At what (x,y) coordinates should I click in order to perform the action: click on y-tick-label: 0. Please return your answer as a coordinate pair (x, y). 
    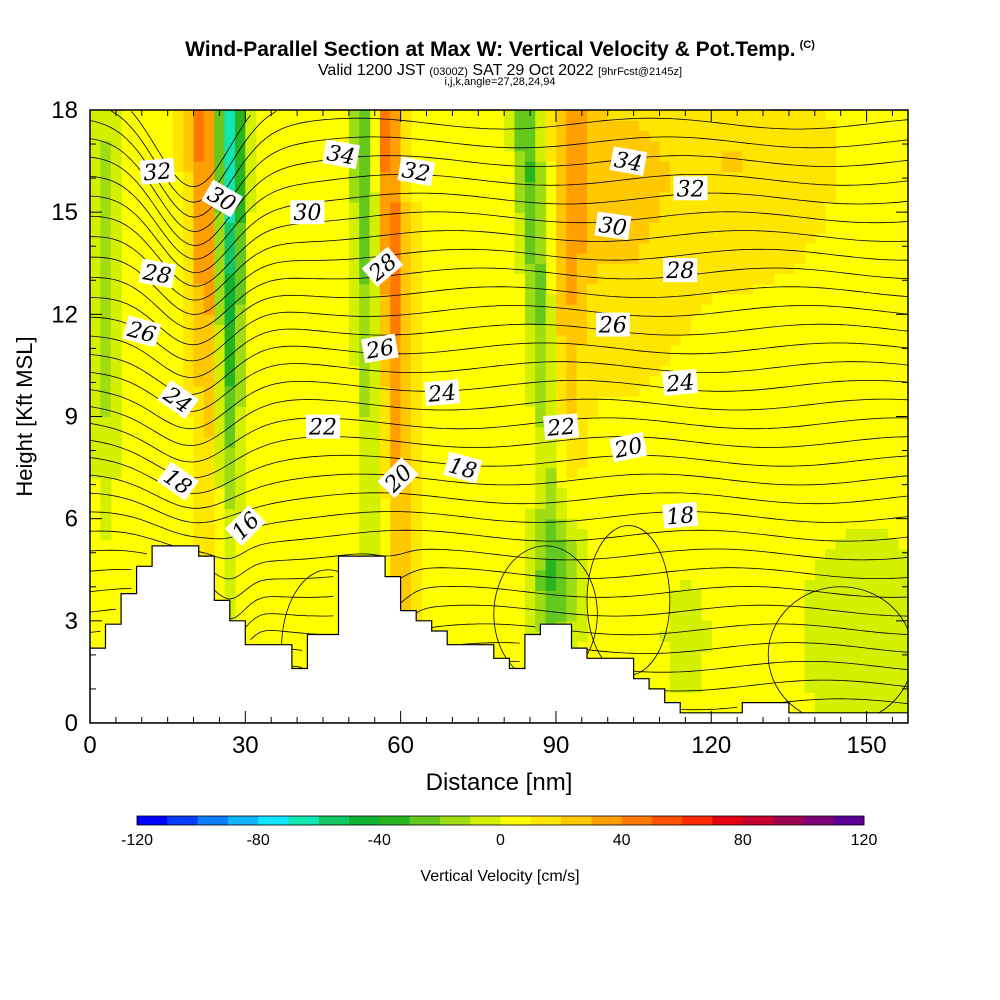
    Looking at the image, I should click on (71, 723).